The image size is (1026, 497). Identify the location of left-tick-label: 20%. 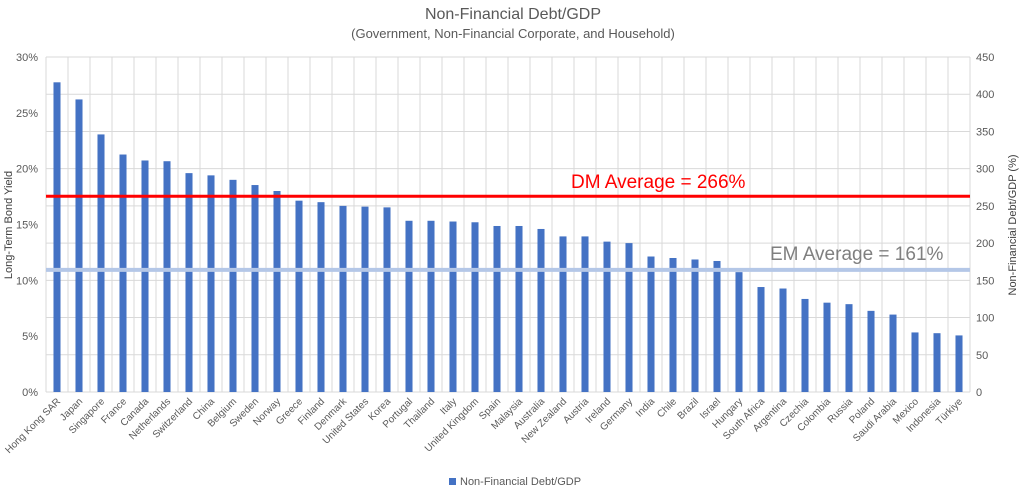
(27, 170).